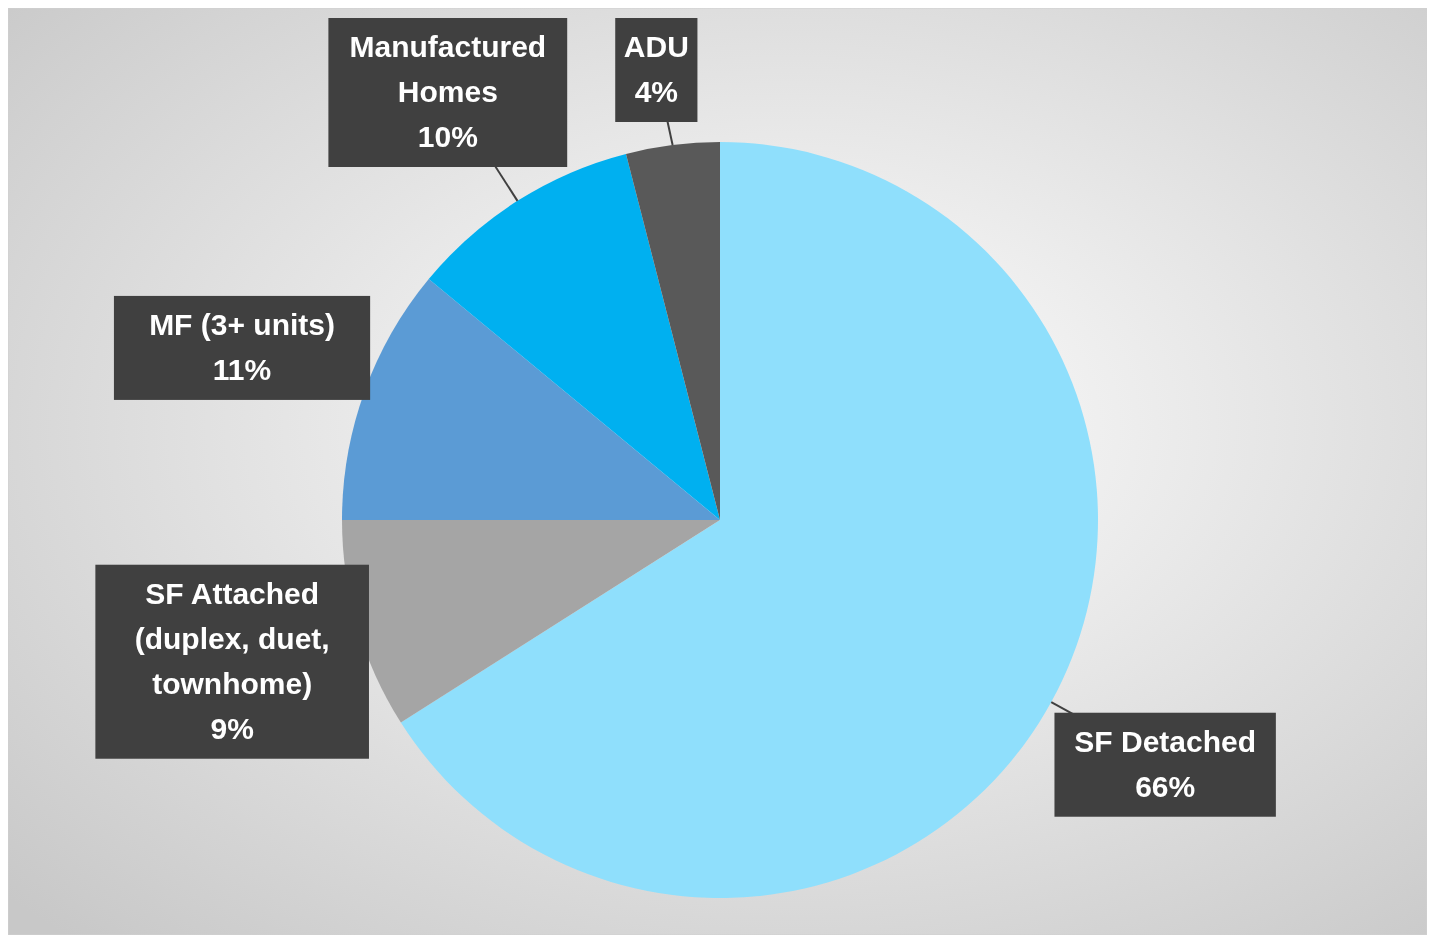 This screenshot has width=1435, height=943. Describe the element at coordinates (656, 47) in the screenshot. I see `slice-label: ADU` at that location.